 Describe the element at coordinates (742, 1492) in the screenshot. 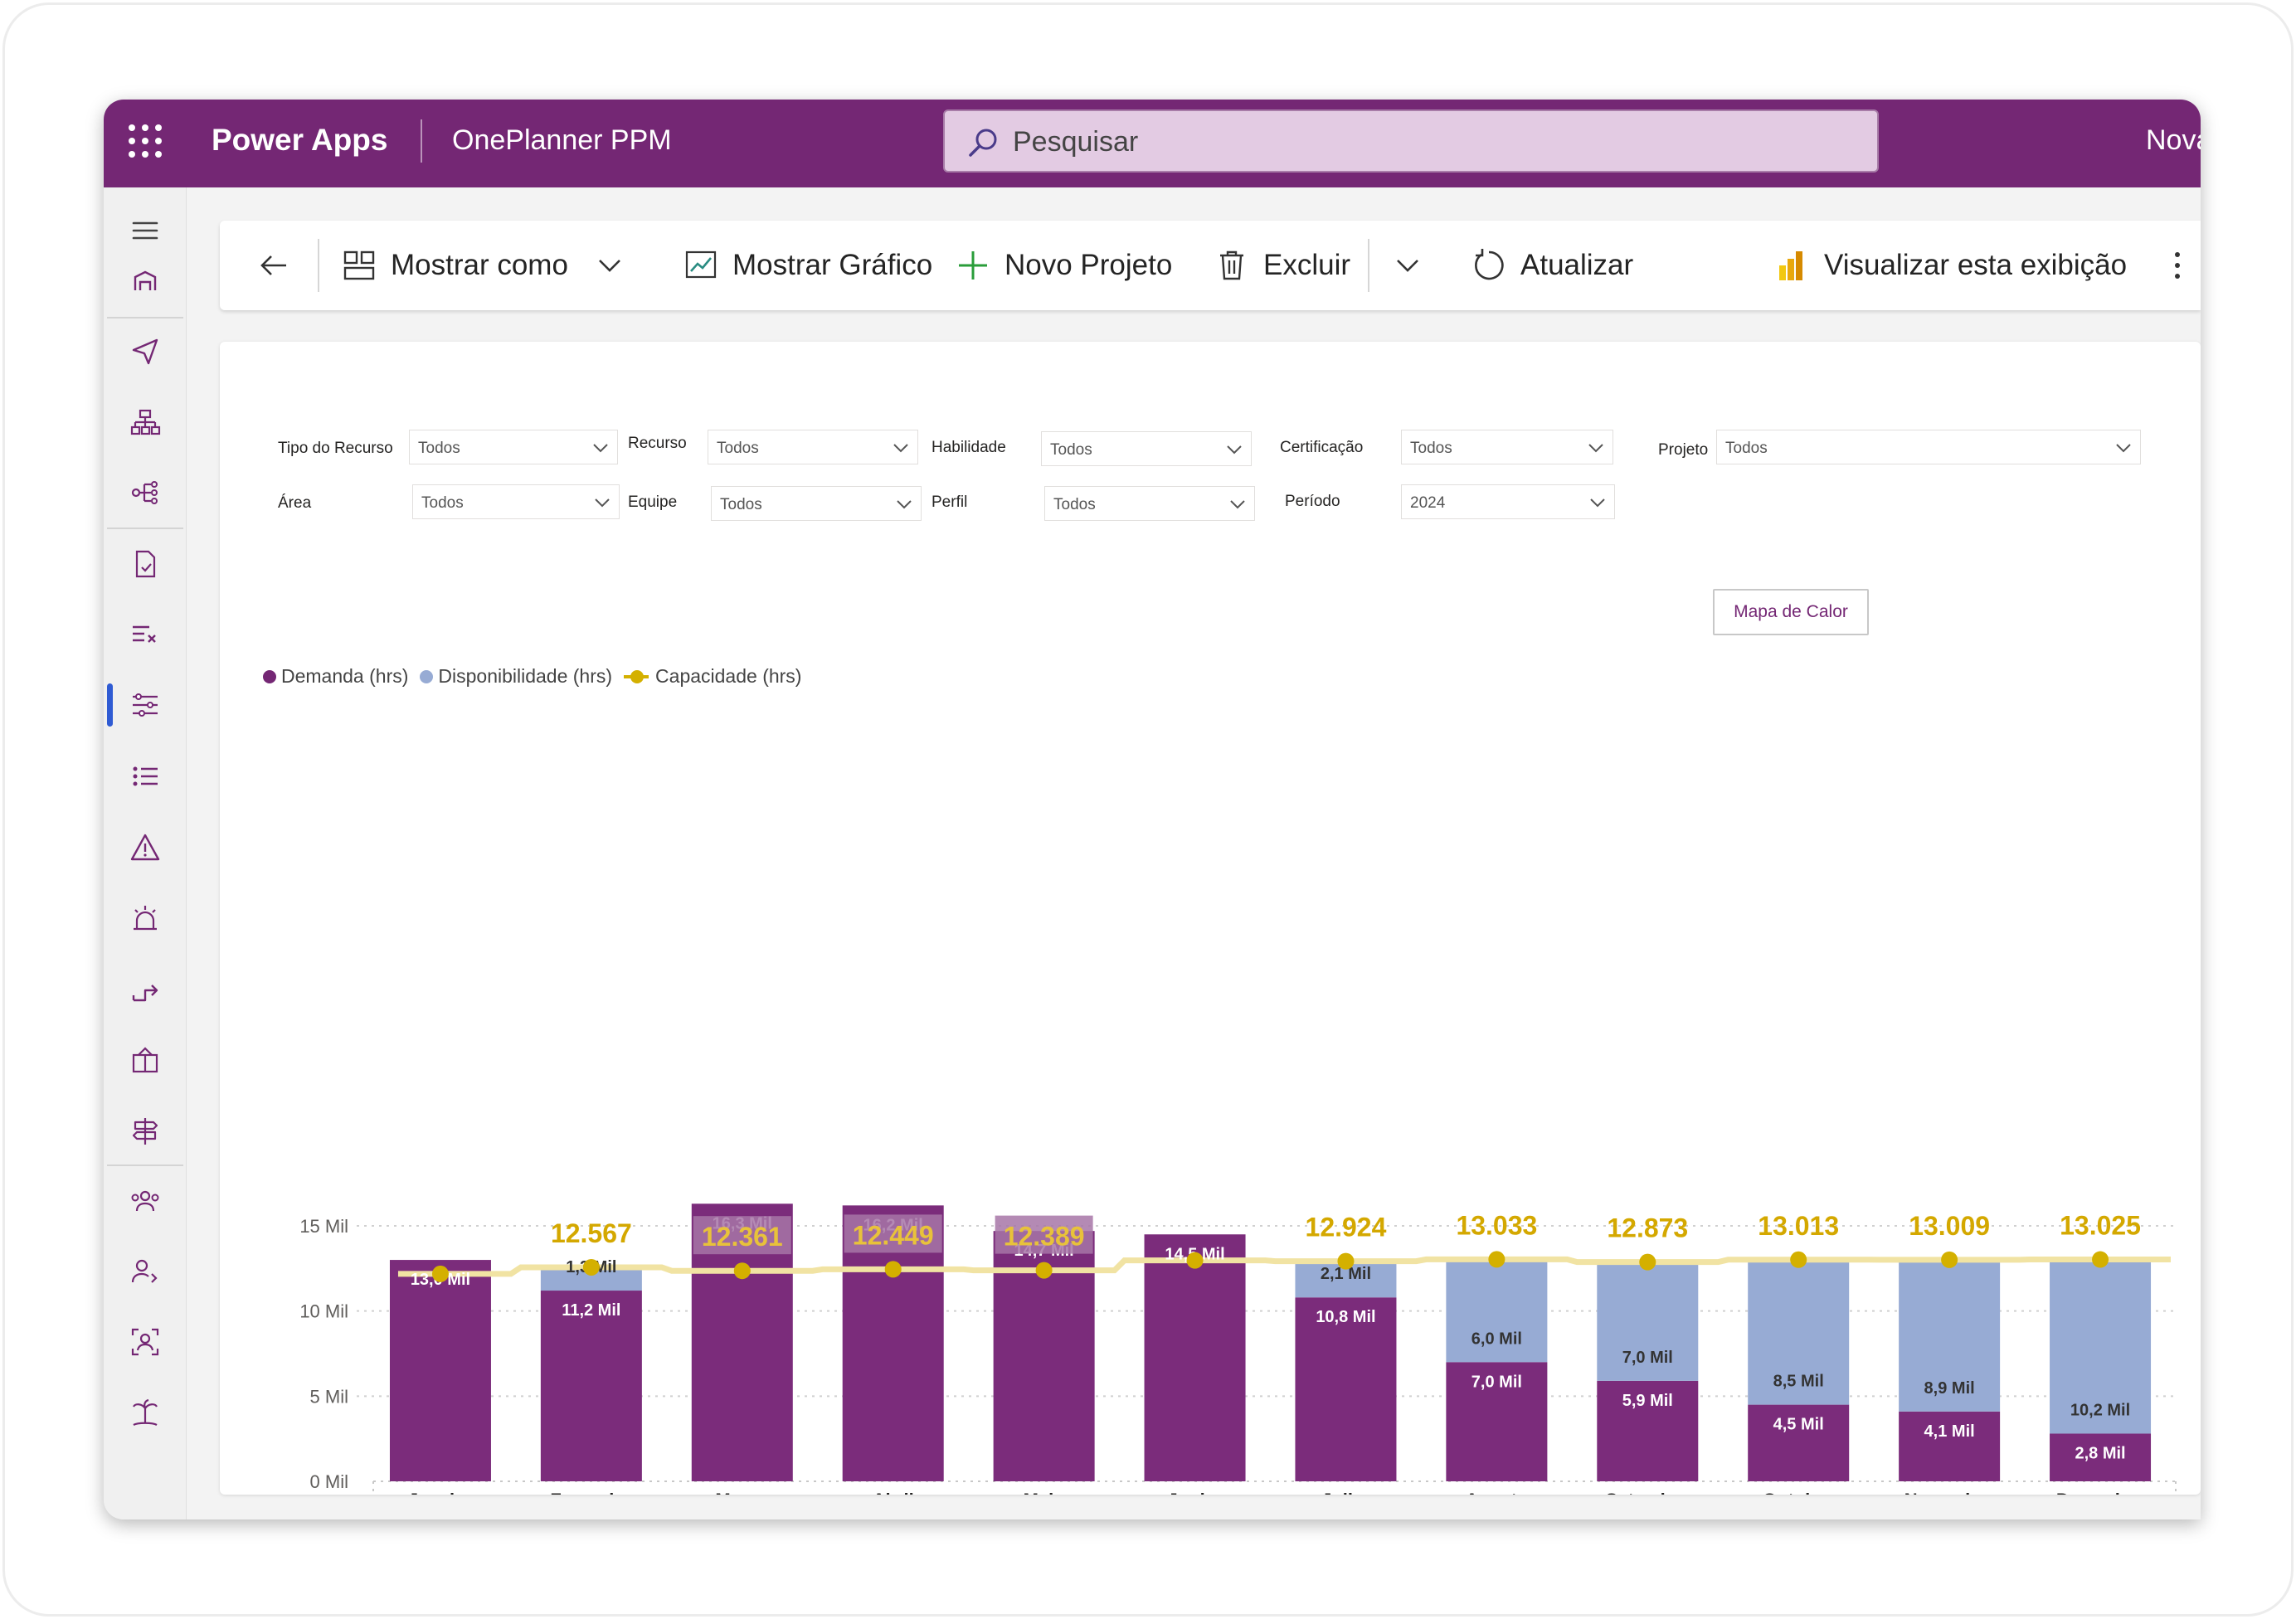

I see `x-tick-label: Março` at that location.